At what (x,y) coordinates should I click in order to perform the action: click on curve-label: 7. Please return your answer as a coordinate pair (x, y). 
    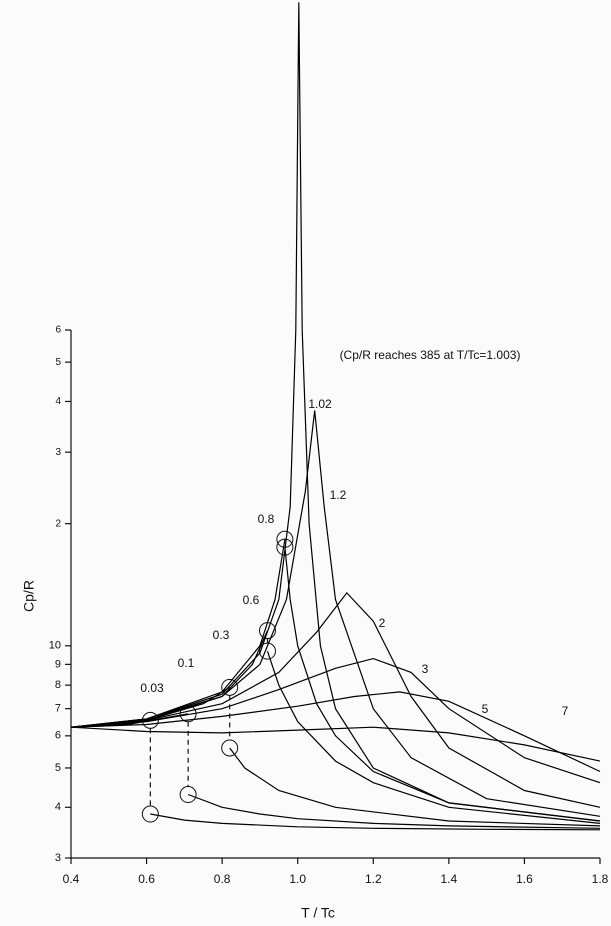
    Looking at the image, I should click on (565, 711).